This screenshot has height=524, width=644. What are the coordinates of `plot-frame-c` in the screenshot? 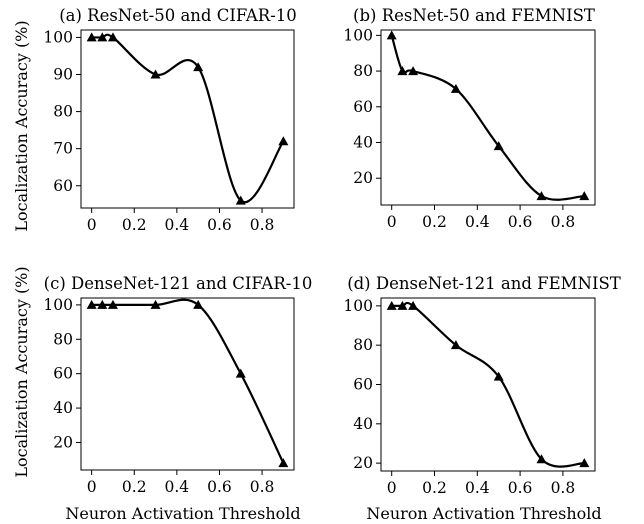 It's located at (187, 384).